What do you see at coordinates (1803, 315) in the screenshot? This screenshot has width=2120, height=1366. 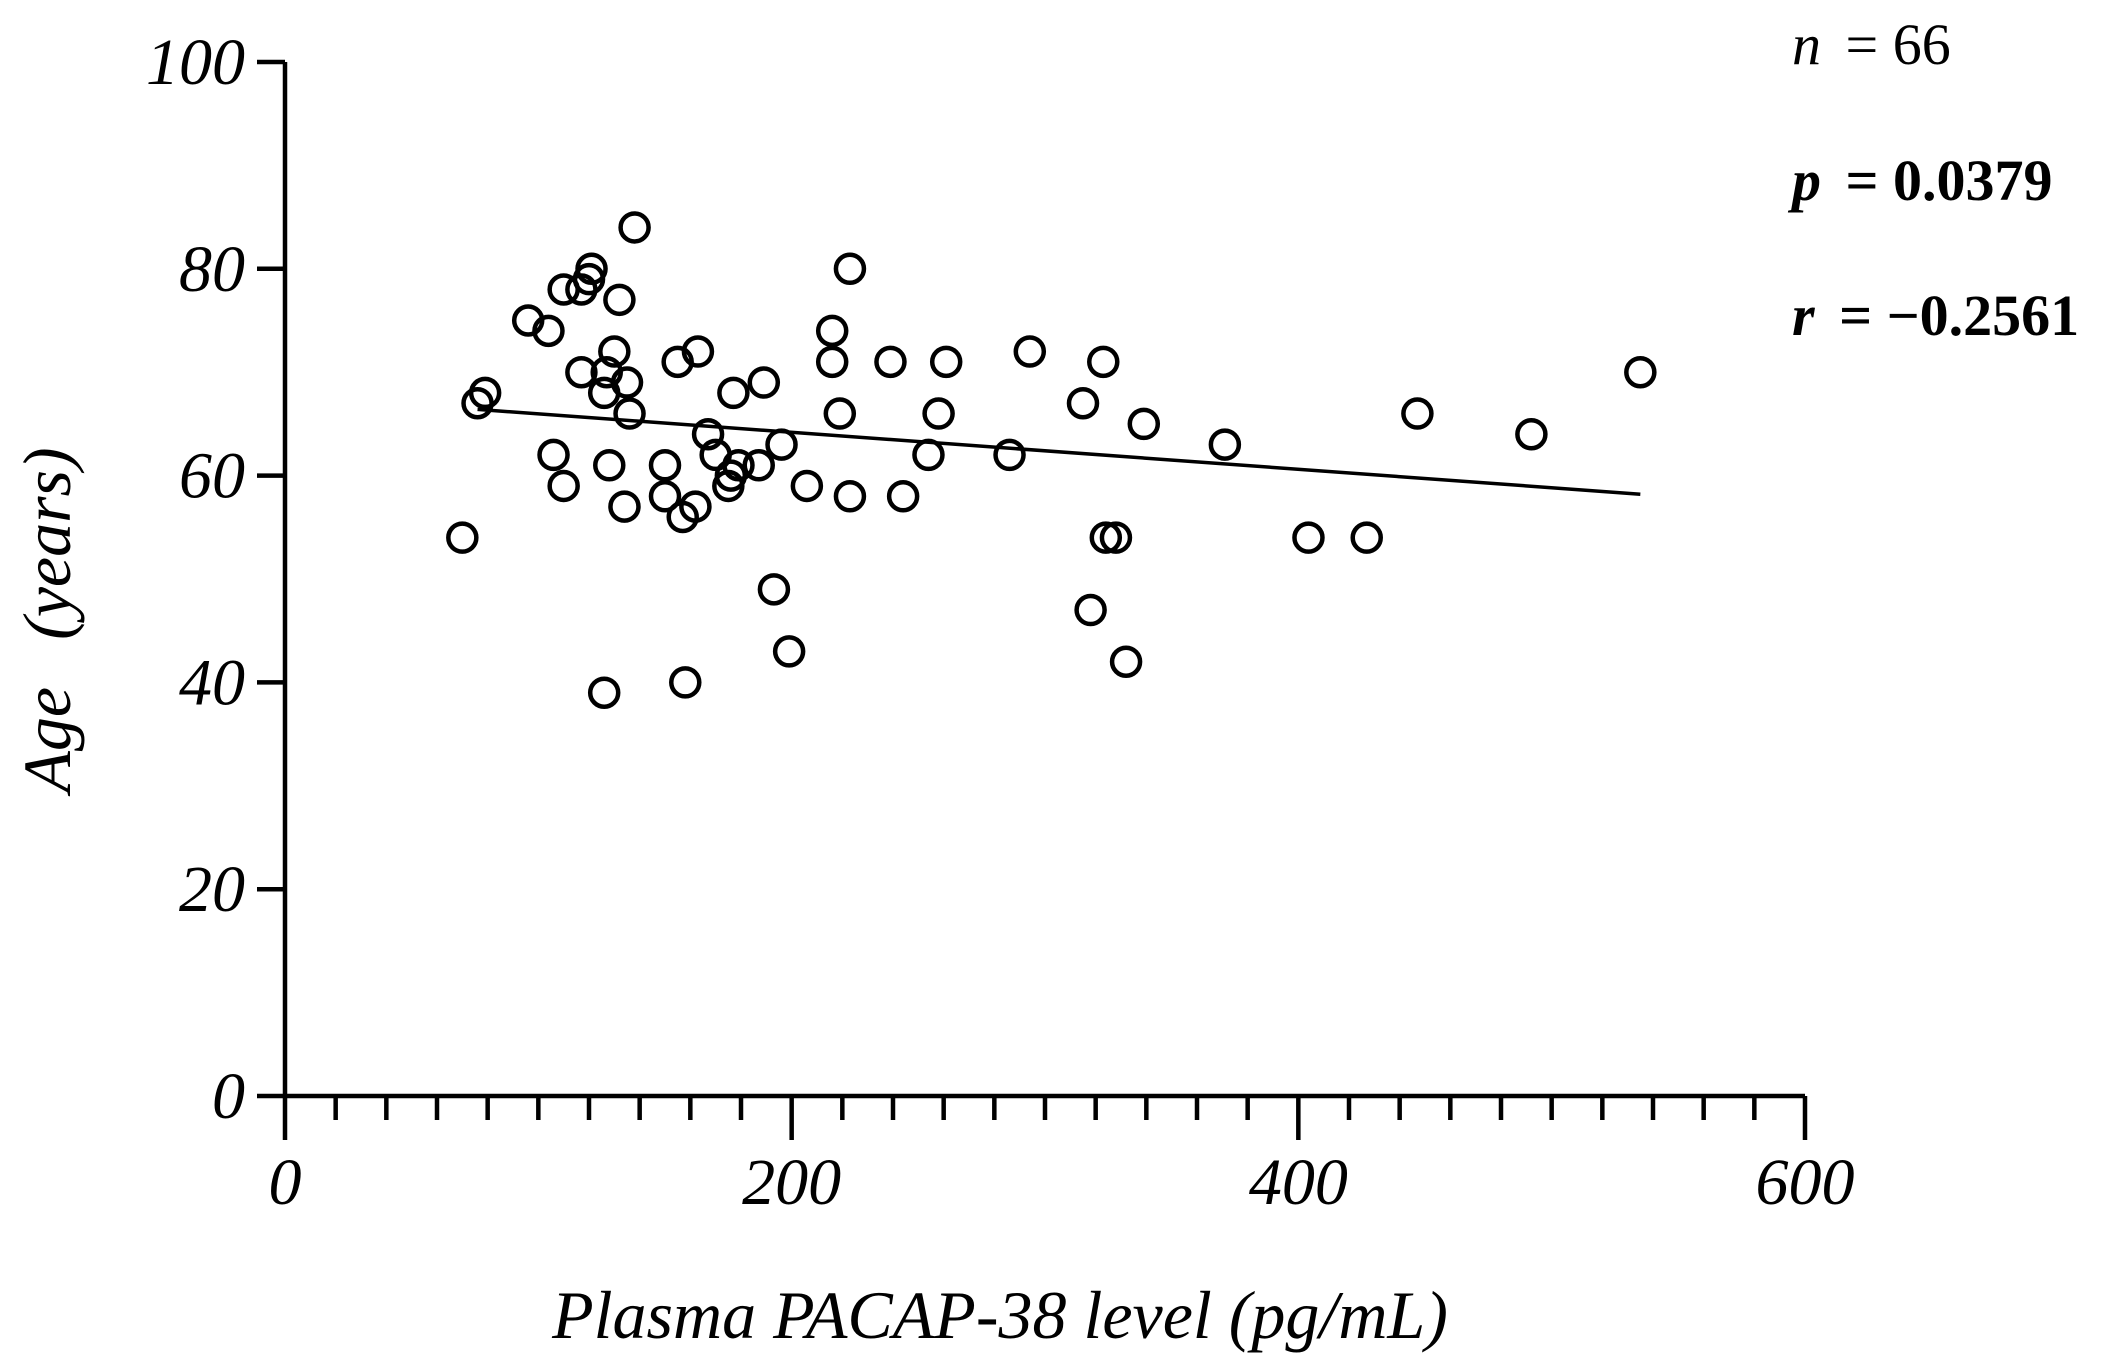 I see `r-annotation-label: r` at bounding box center [1803, 315].